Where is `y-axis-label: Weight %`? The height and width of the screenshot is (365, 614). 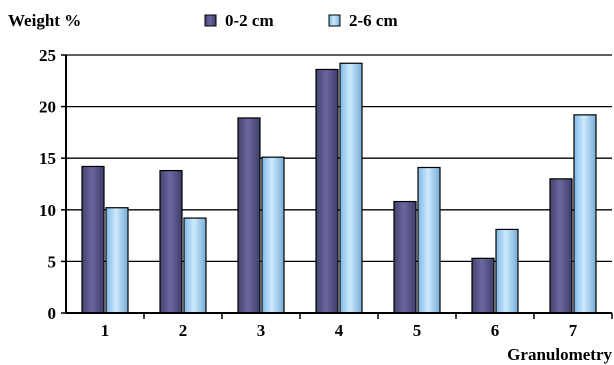 y-axis-label: Weight % is located at coordinates (44, 20).